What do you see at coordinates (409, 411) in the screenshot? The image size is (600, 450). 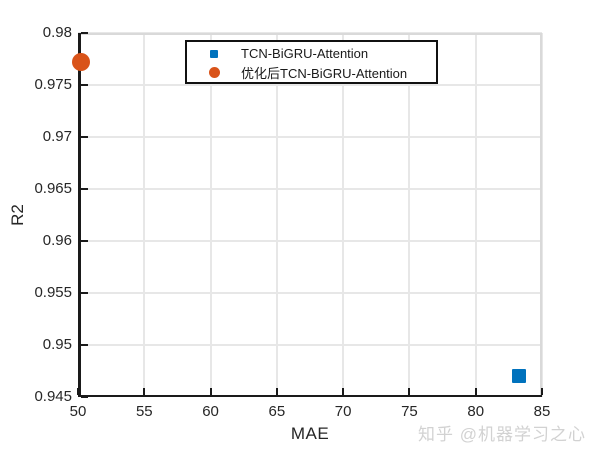 I see `x-tick-label: 75` at bounding box center [409, 411].